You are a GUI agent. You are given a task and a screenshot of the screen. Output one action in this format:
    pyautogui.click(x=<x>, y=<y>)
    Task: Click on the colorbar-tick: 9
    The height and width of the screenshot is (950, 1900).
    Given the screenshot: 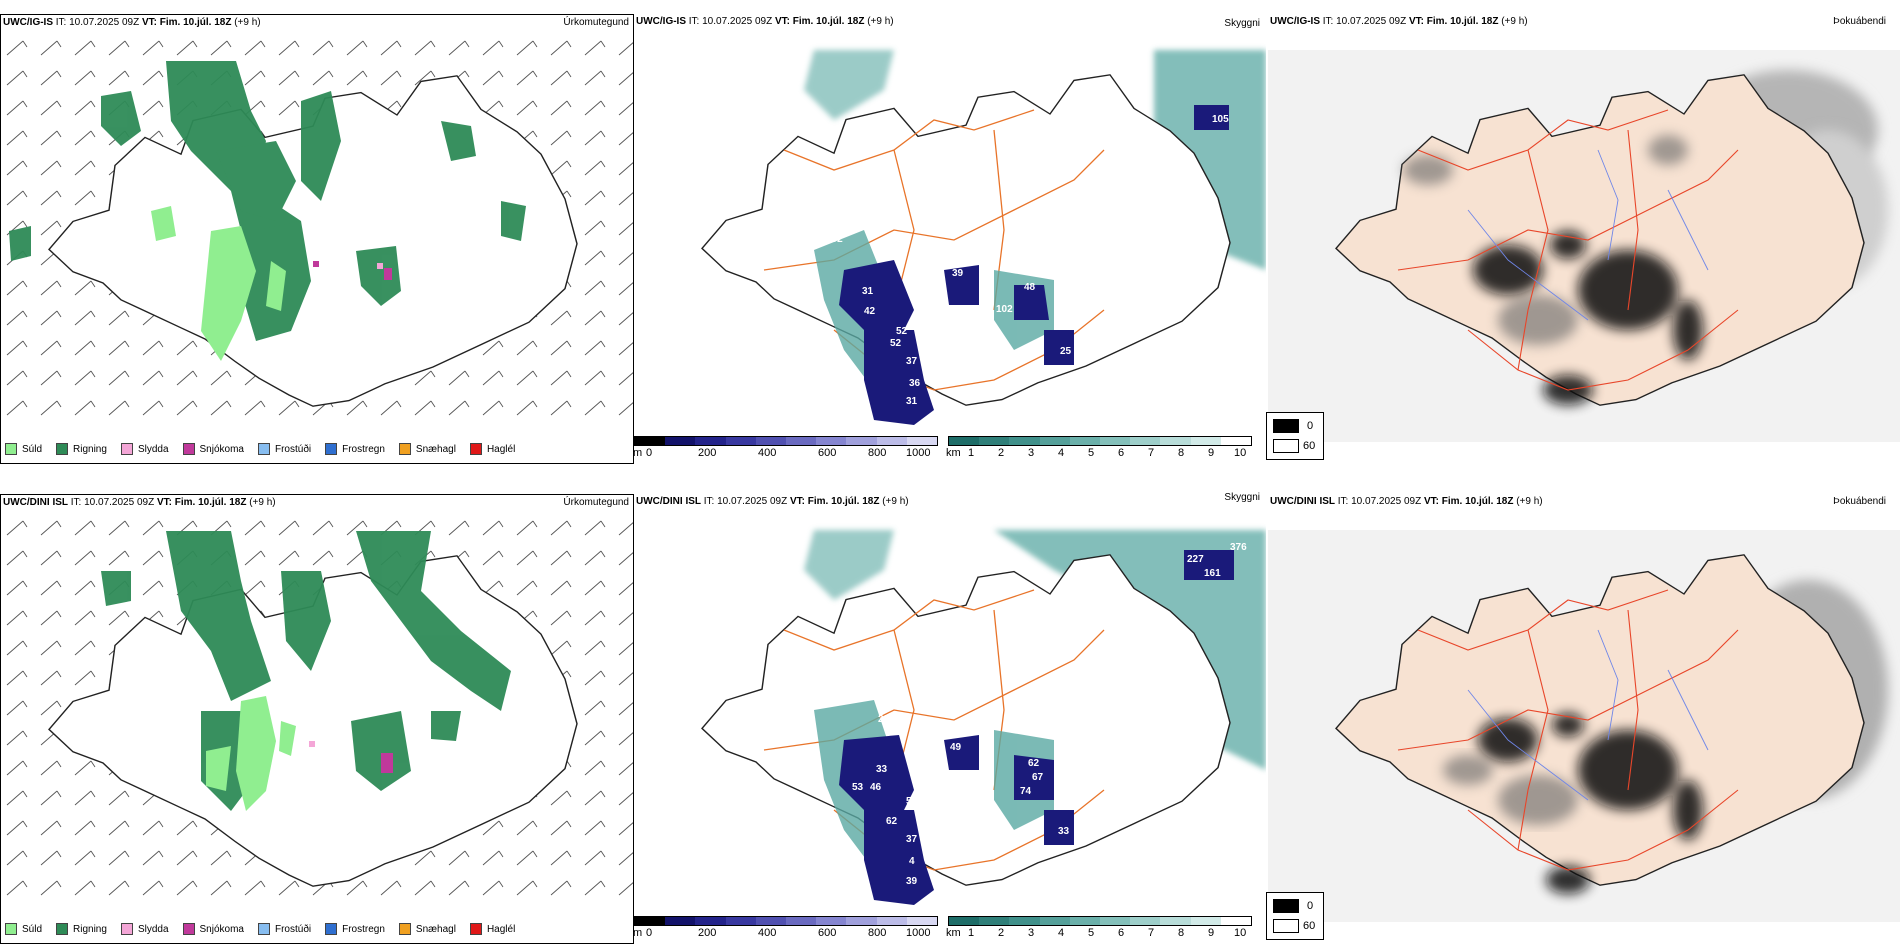 What is the action you would take?
    pyautogui.click(x=1211, y=453)
    